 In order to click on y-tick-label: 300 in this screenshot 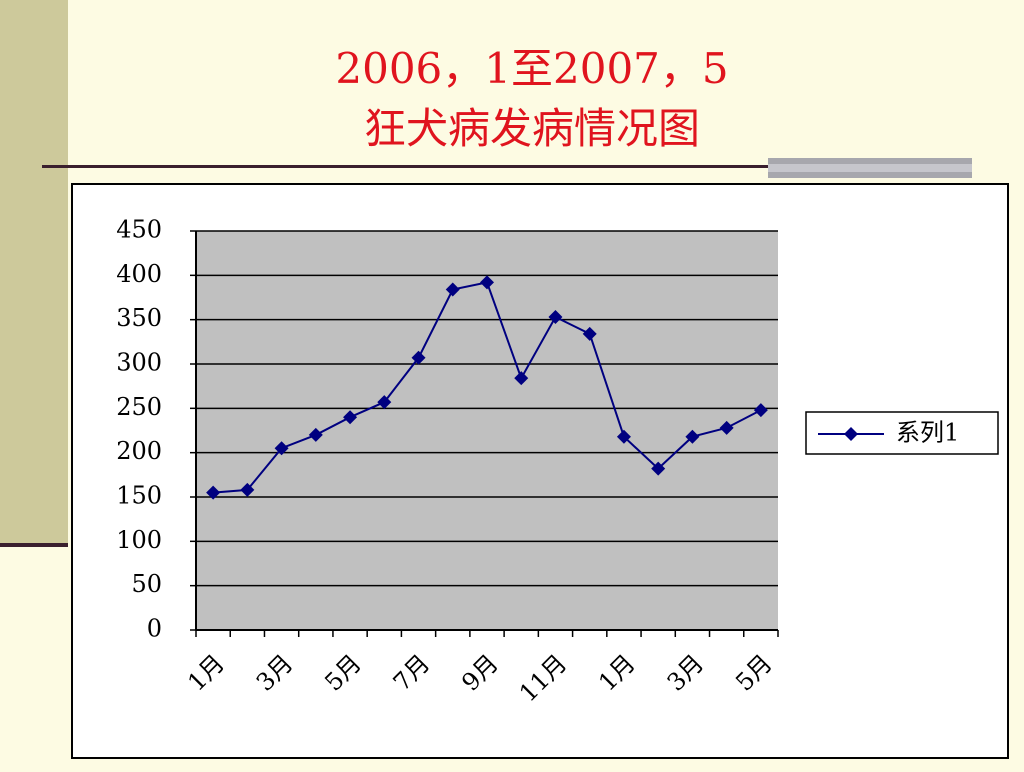, I will do `click(139, 363)`.